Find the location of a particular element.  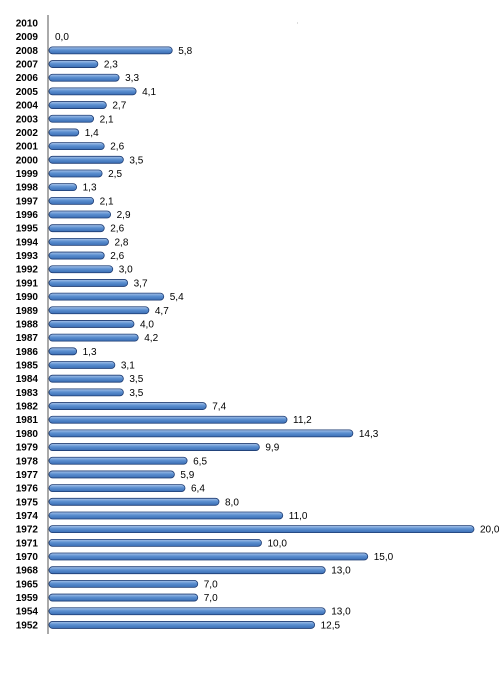

category-label: 2008 is located at coordinates (27, 51).